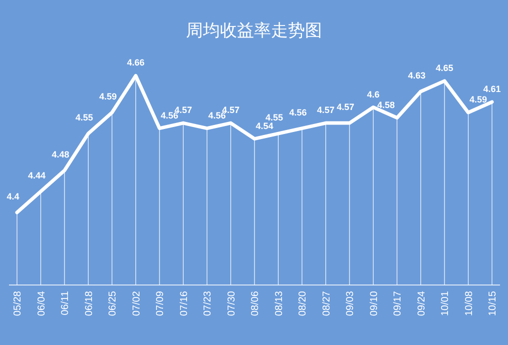 The width and height of the screenshot is (508, 345). Describe the element at coordinates (184, 303) in the screenshot. I see `x-tick-label: 07/16` at that location.